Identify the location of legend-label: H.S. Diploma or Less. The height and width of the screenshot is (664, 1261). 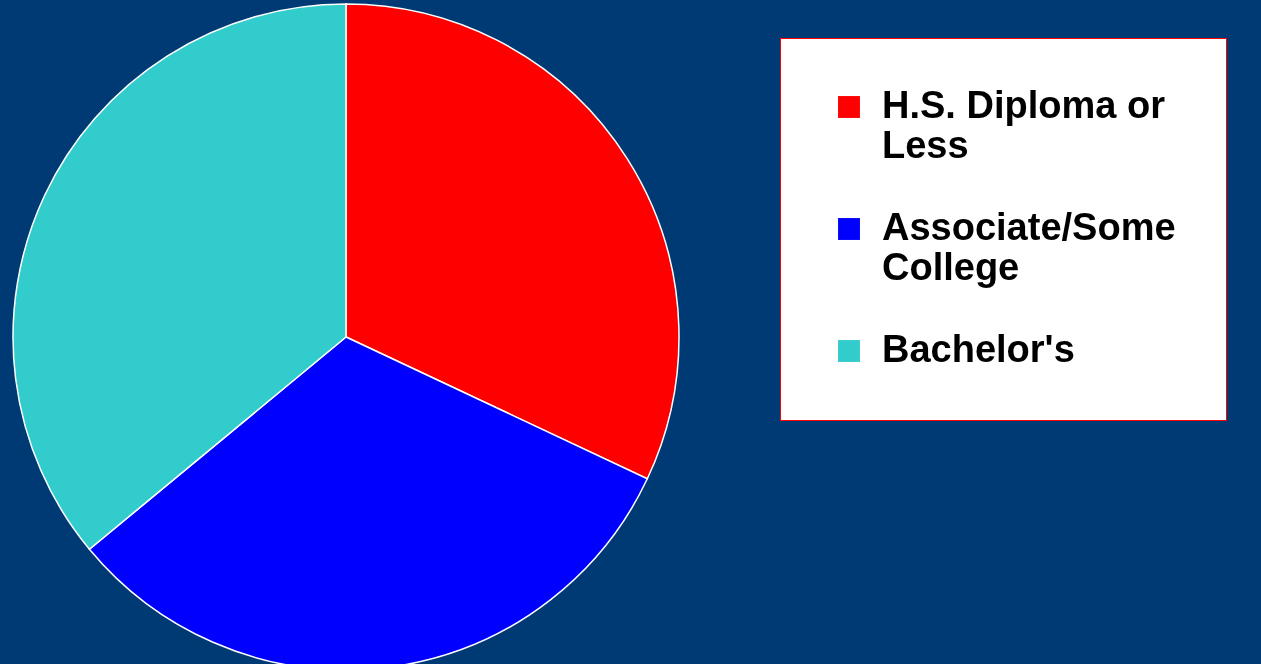
(1024, 125).